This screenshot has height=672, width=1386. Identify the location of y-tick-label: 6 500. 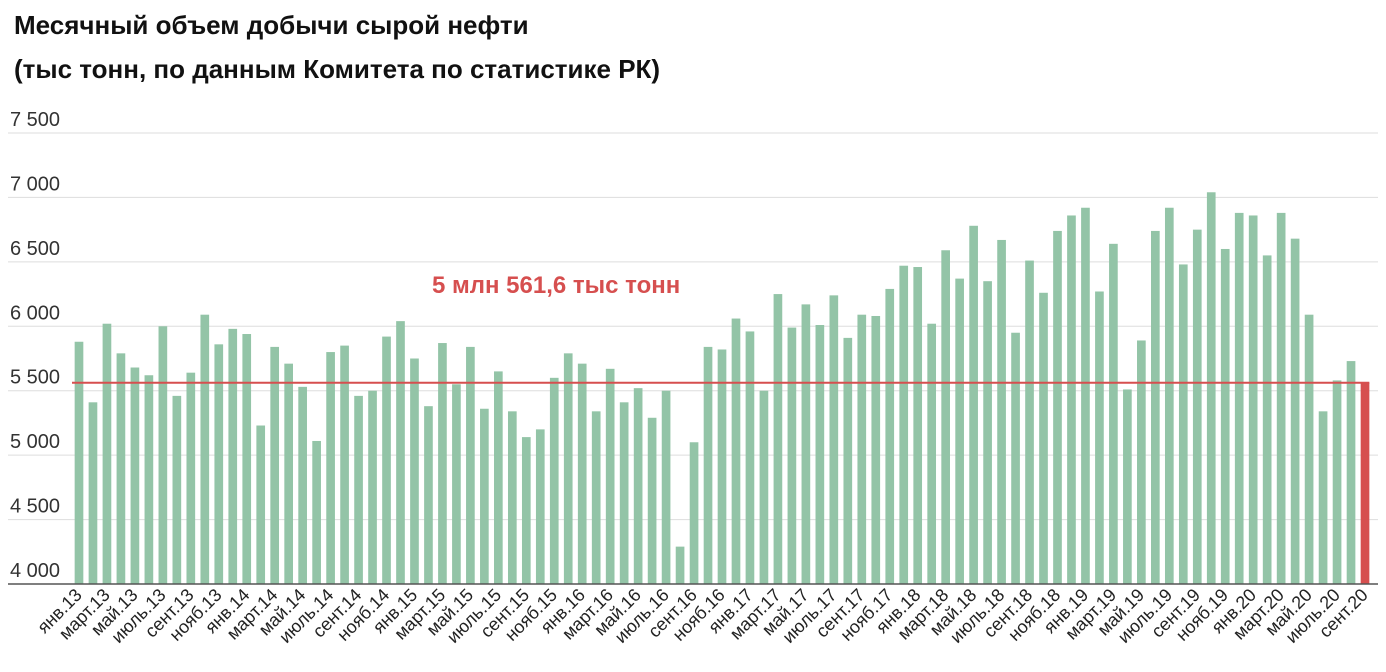
(35, 249).